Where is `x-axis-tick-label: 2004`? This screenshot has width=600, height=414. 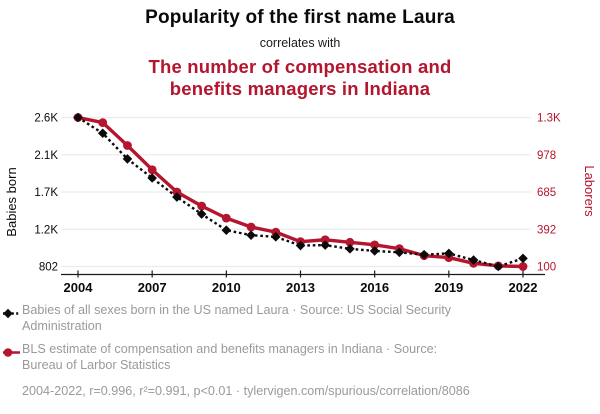 x-axis-tick-label: 2004 is located at coordinates (79, 287).